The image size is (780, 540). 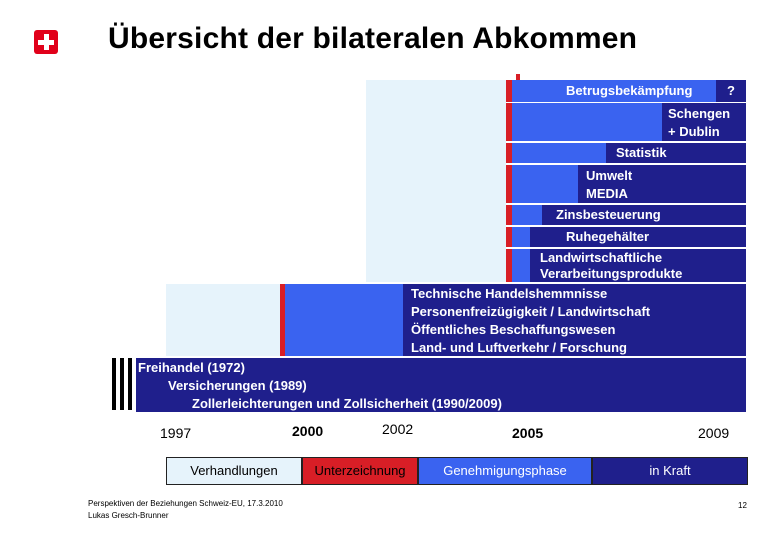 What do you see at coordinates (509, 237) in the screenshot?
I see `signature-mark-ruhe` at bounding box center [509, 237].